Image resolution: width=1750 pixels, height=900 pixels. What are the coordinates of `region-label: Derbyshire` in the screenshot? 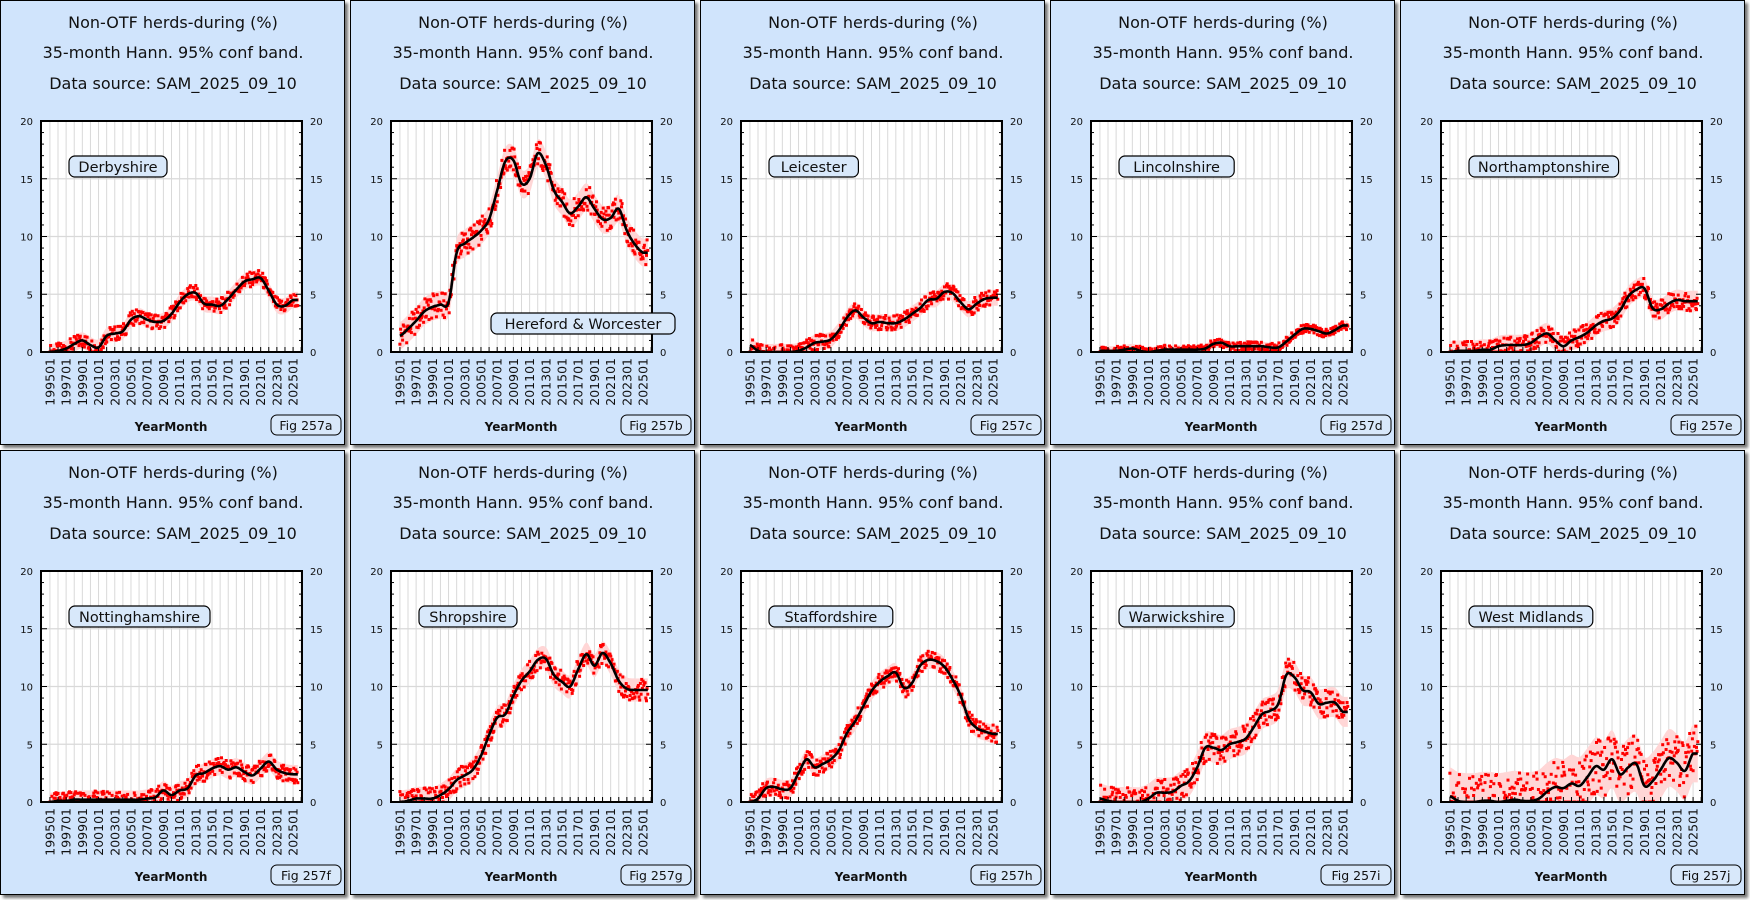 It's located at (117, 168).